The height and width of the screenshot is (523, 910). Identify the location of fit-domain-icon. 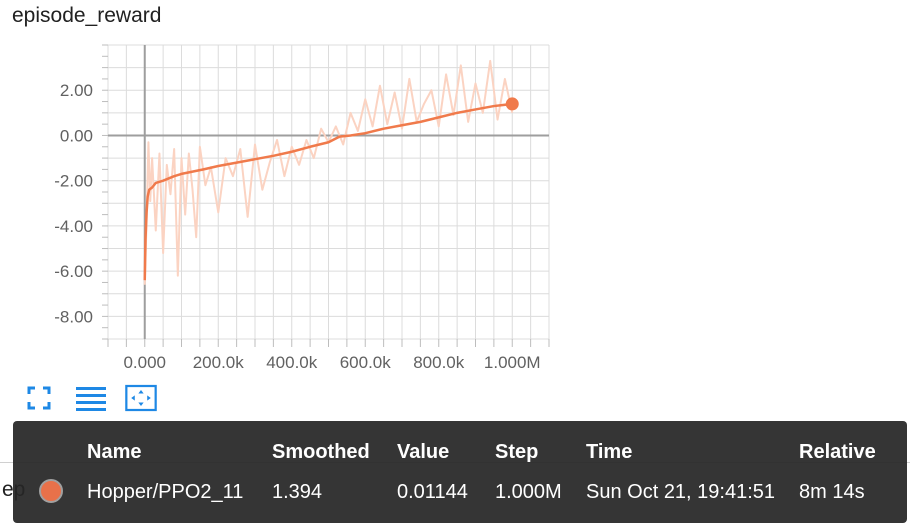
(141, 398).